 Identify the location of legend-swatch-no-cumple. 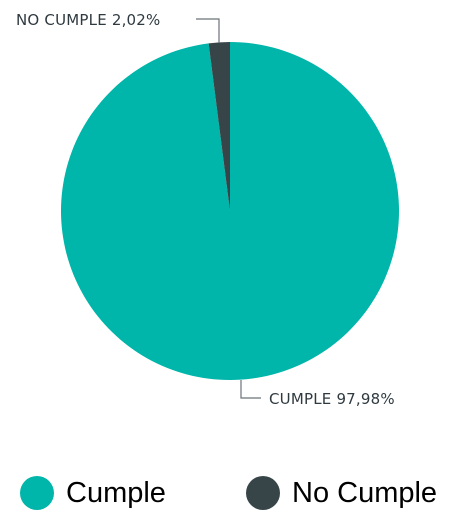
(263, 493).